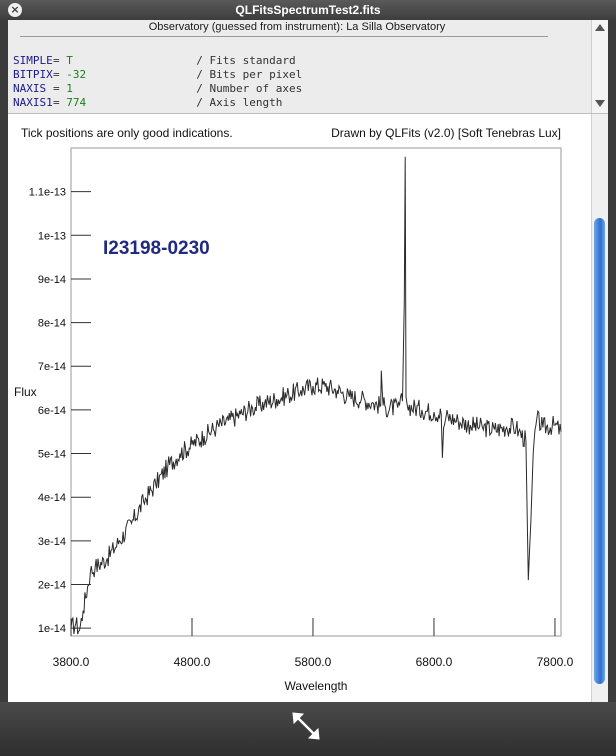 This screenshot has height=756, width=616. I want to click on y-tick-label: 1e-14, so click(52, 629).